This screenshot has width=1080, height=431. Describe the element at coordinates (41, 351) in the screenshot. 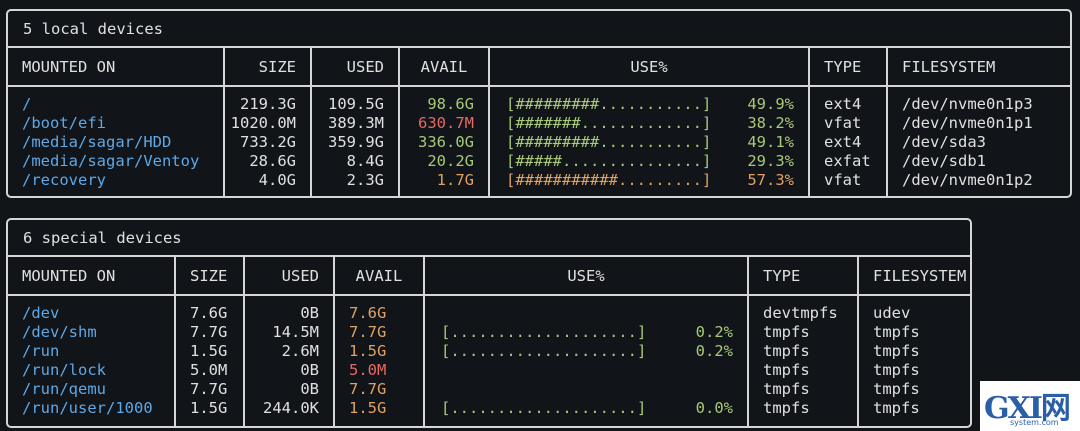

I see `special-cell-mounted-on: /run` at that location.